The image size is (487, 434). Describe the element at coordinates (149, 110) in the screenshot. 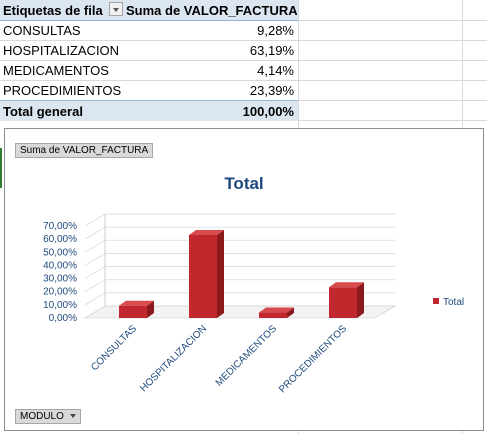

I see `pivot-total-row: Total general 100,00%` at that location.